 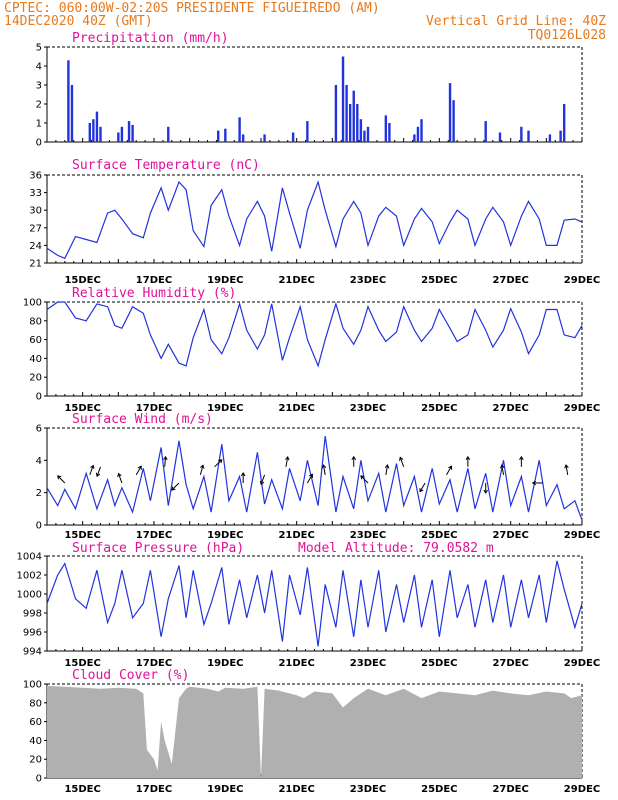 What do you see at coordinates (39, 493) in the screenshot?
I see `y-tick-label: 2` at bounding box center [39, 493].